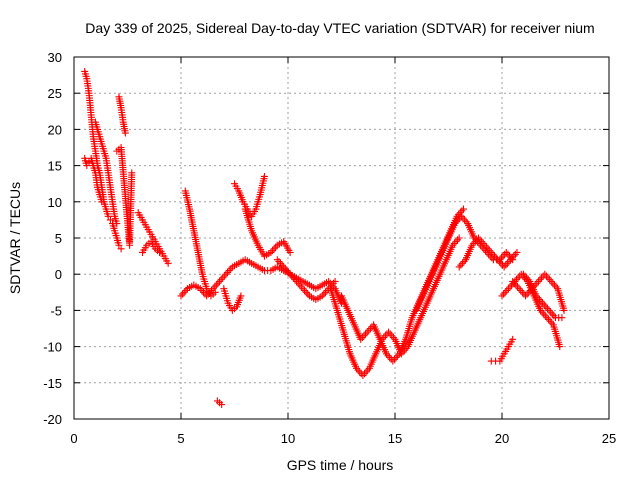  I want to click on y-tick-label: -20, so click(52, 419).